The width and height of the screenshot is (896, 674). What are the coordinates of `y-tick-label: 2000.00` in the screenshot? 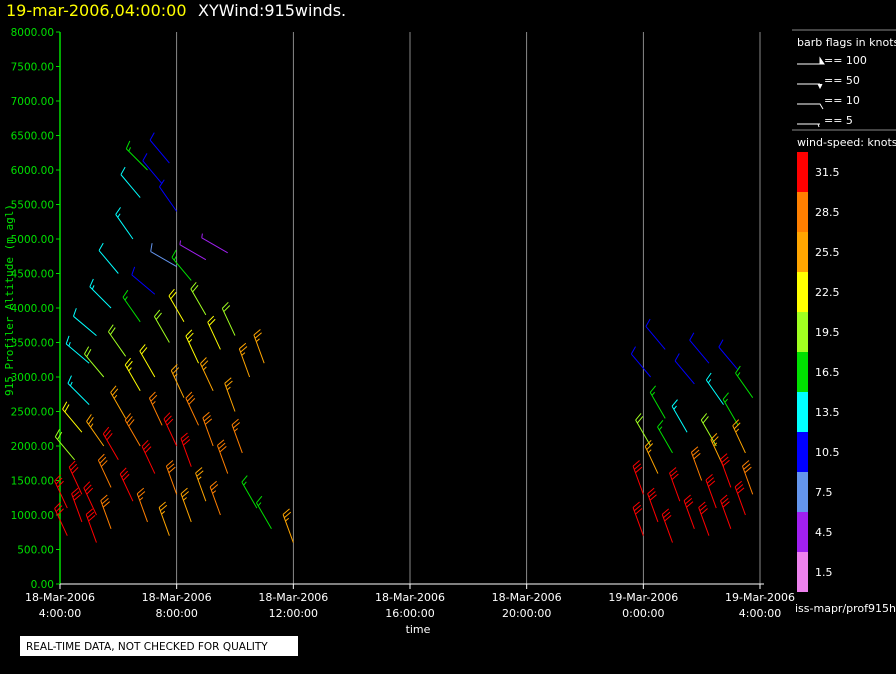 It's located at (32, 447).